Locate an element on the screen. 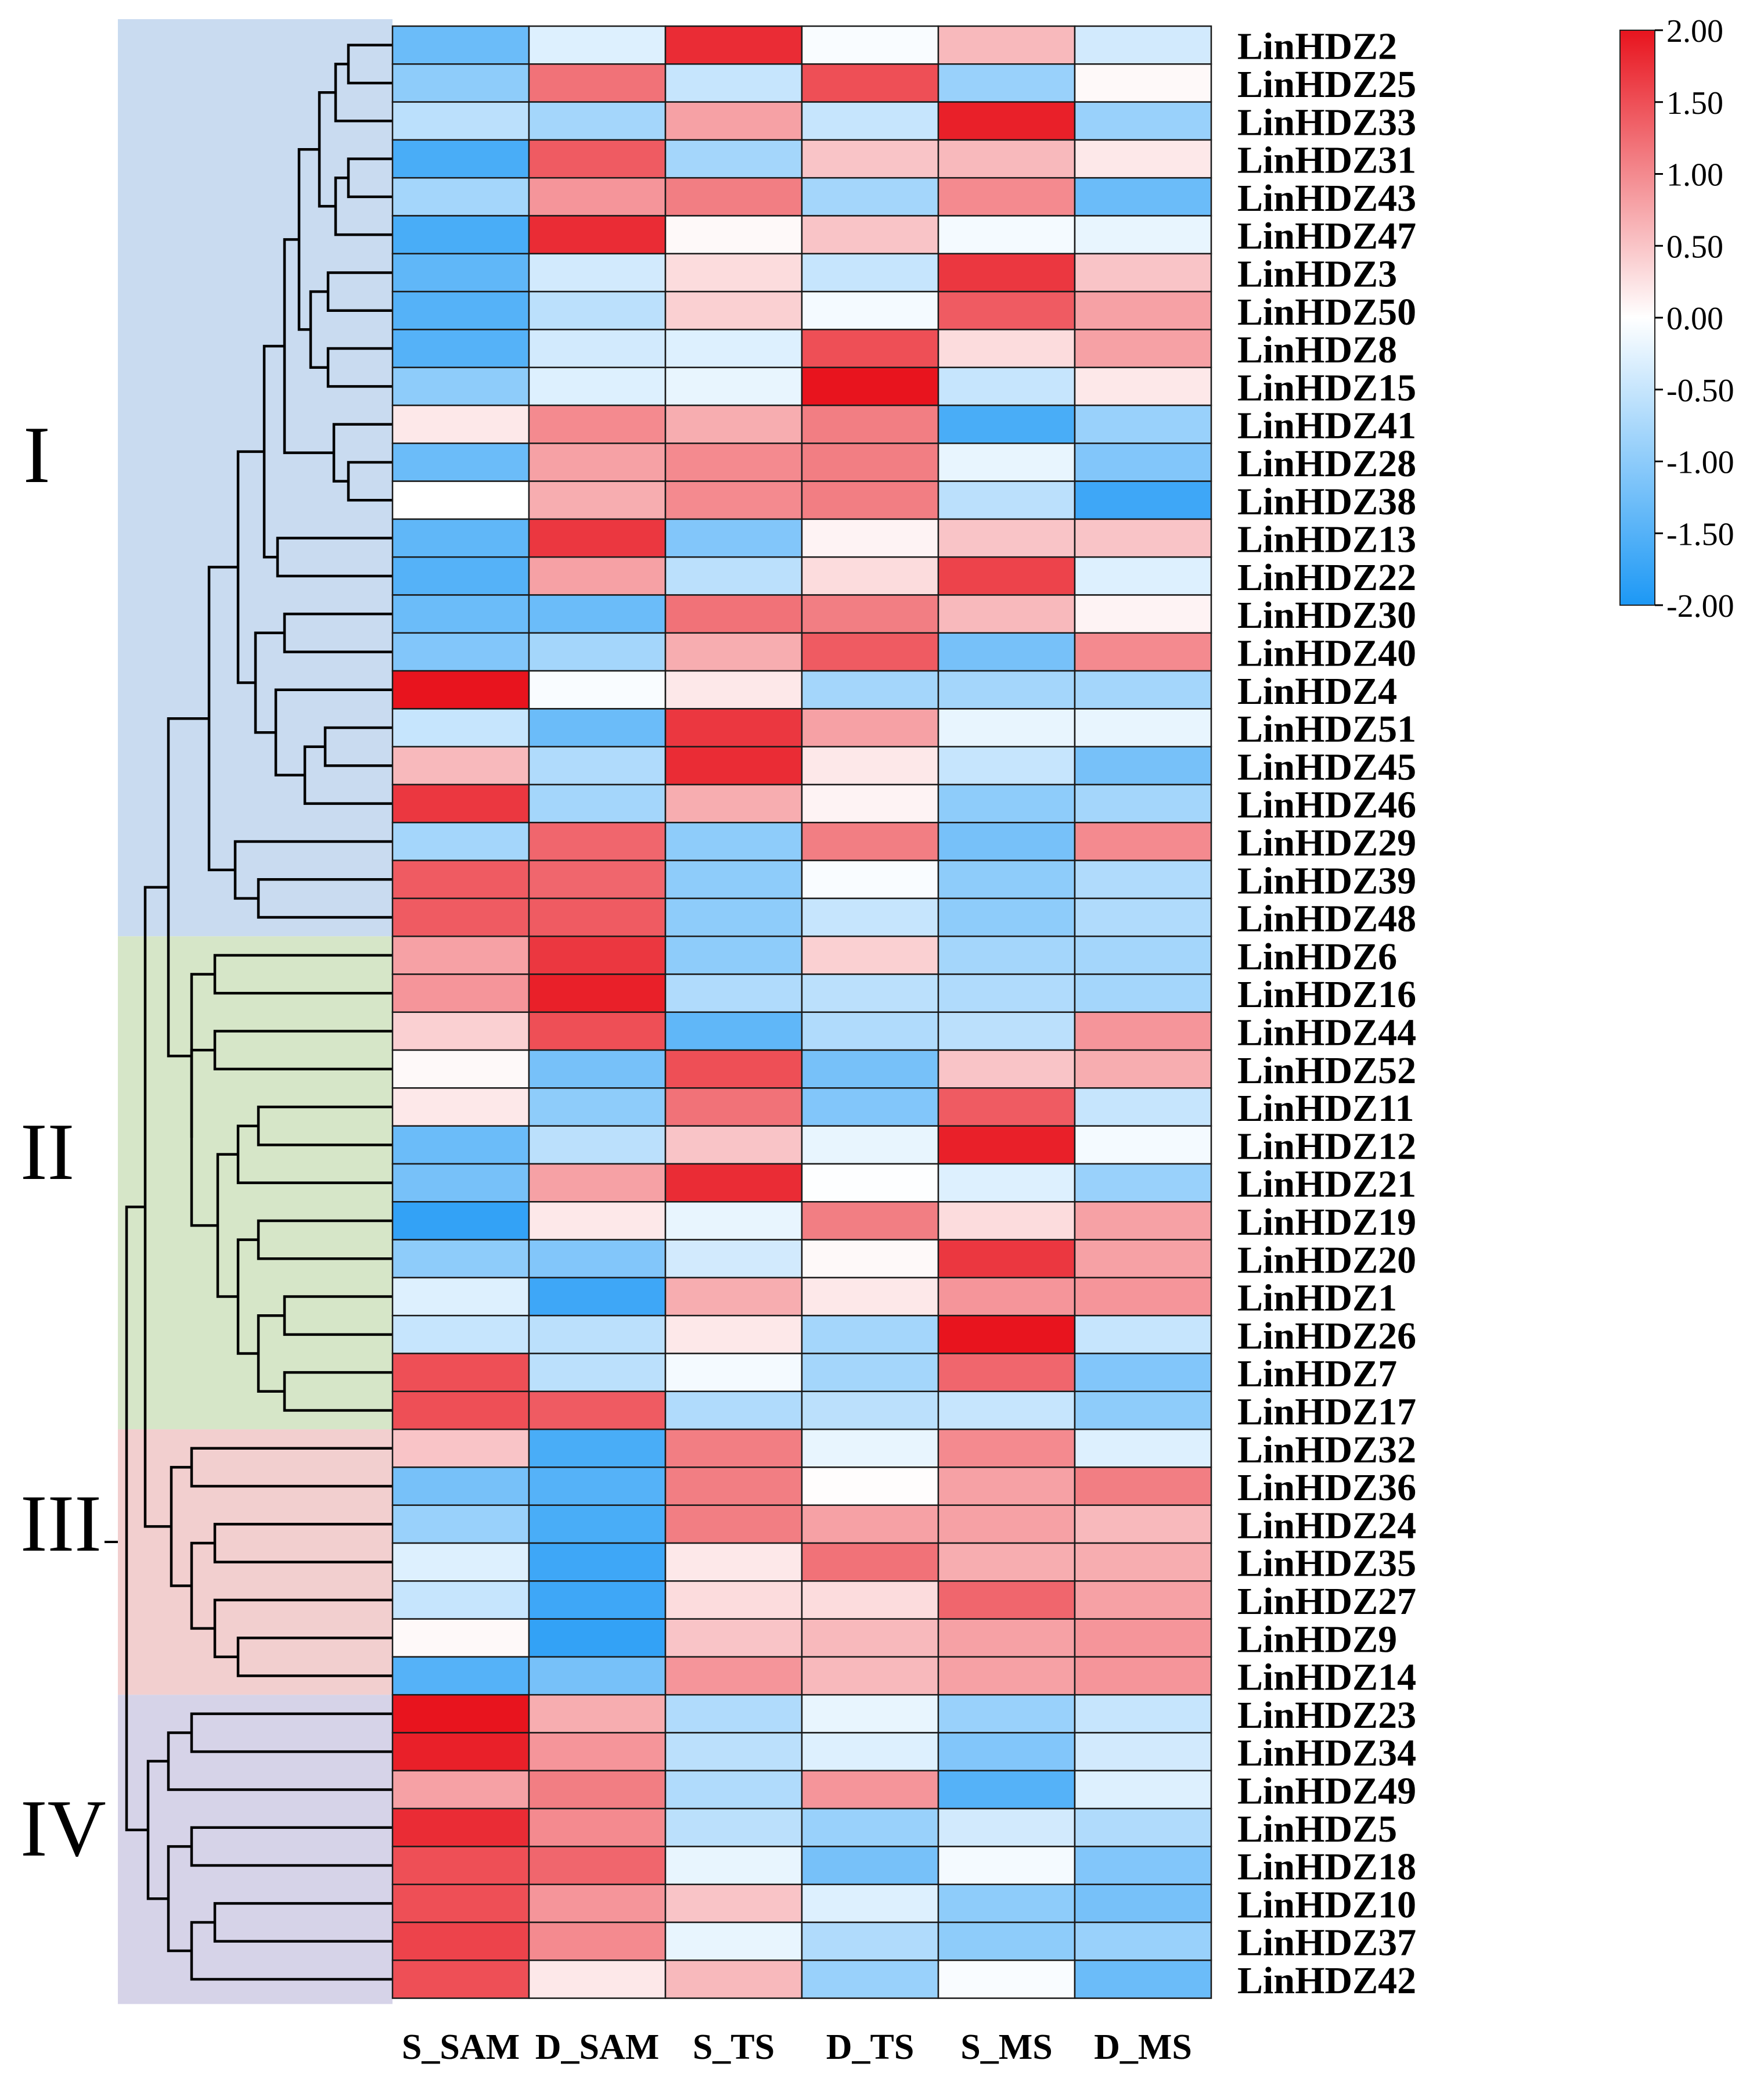 The image size is (1764, 2096). row-label: LinHDZ28 is located at coordinates (1327, 464).